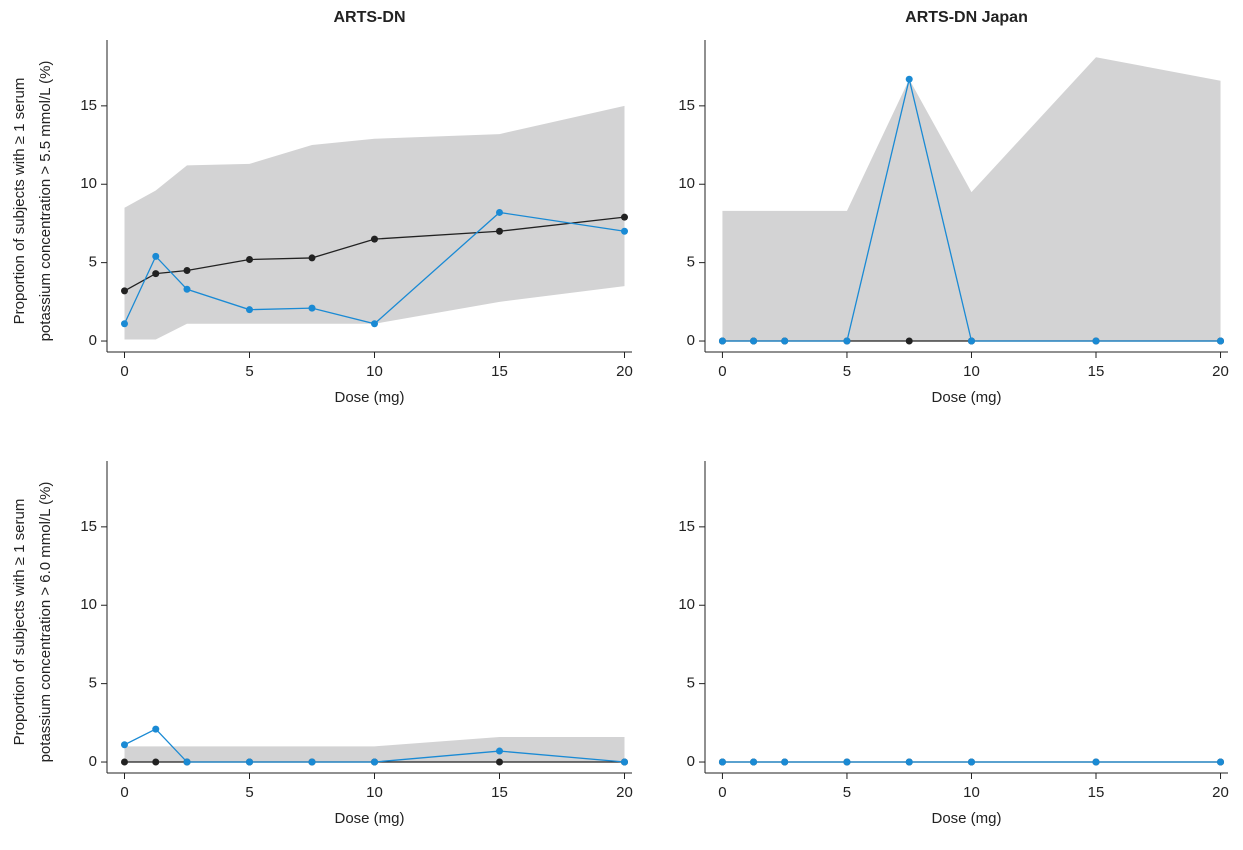  Describe the element at coordinates (966, 17) in the screenshot. I see `chart-title: ARTS-DN Japan` at that location.